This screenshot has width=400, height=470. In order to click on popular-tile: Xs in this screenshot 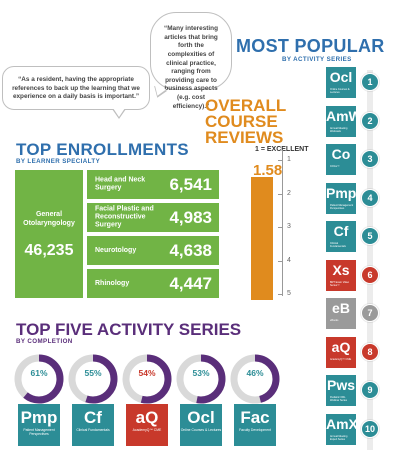, I will do `click(341, 275)`.